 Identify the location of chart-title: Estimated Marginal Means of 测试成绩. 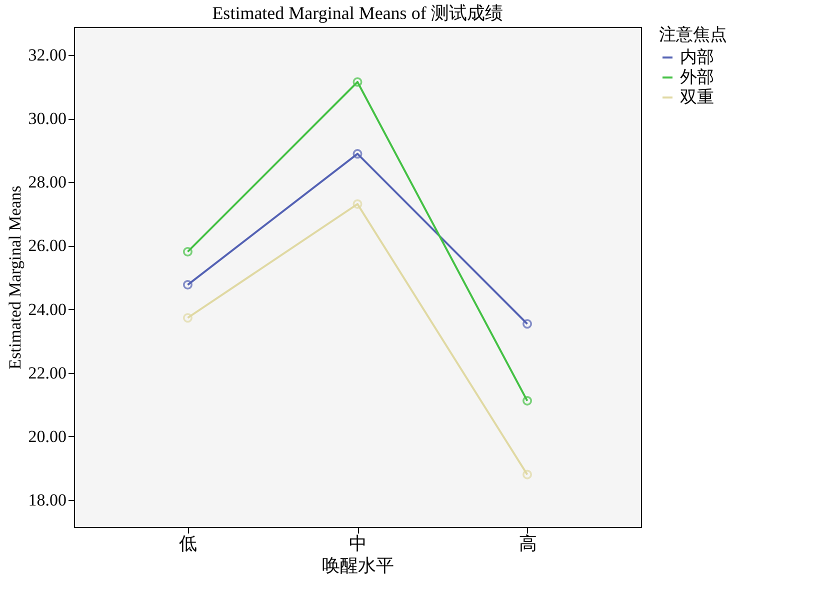
(357, 13).